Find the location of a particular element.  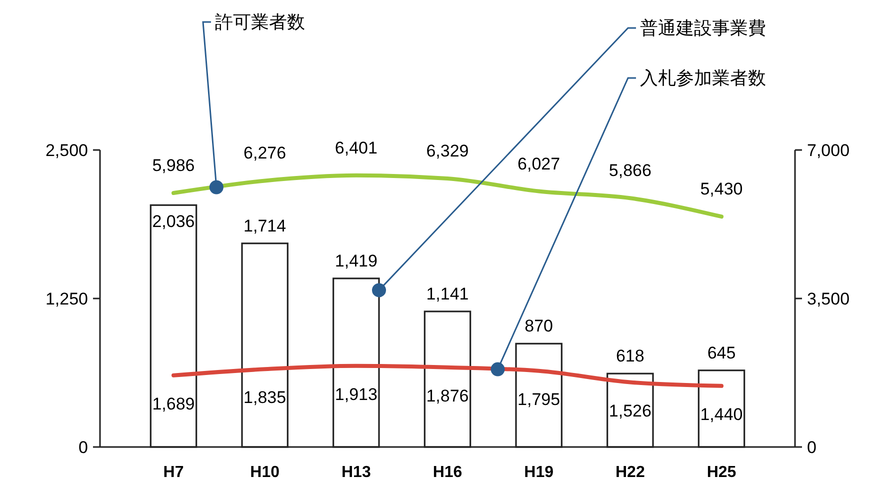

data-label: 2,036 is located at coordinates (173, 222).